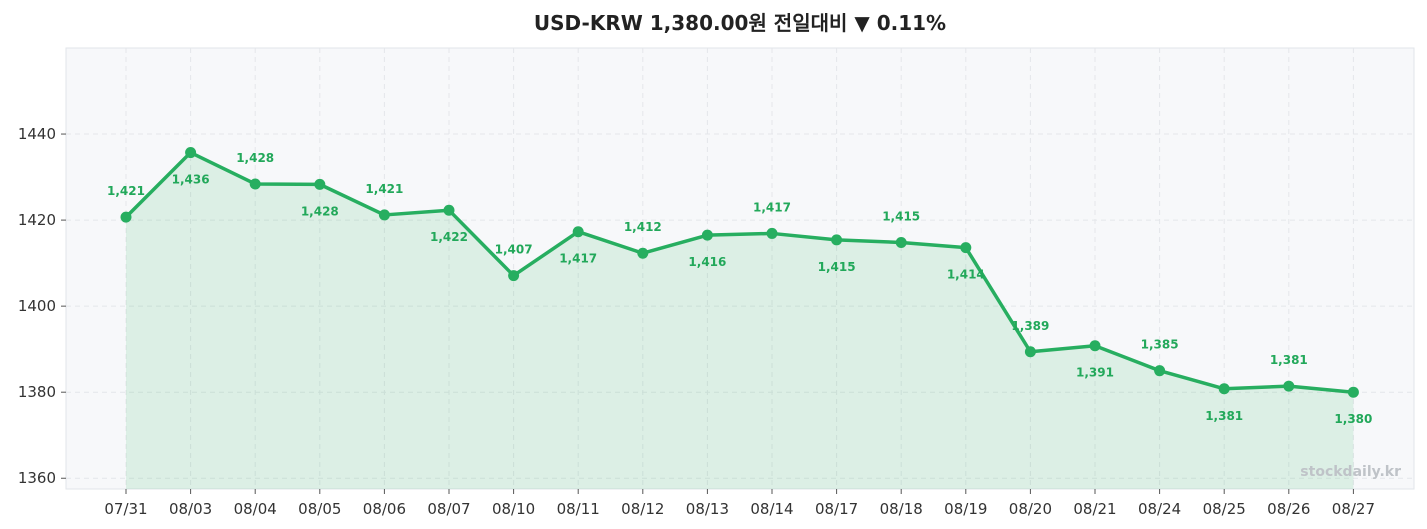 Image resolution: width=1427 pixels, height=529 pixels. I want to click on data-label: 1,436, so click(191, 180).